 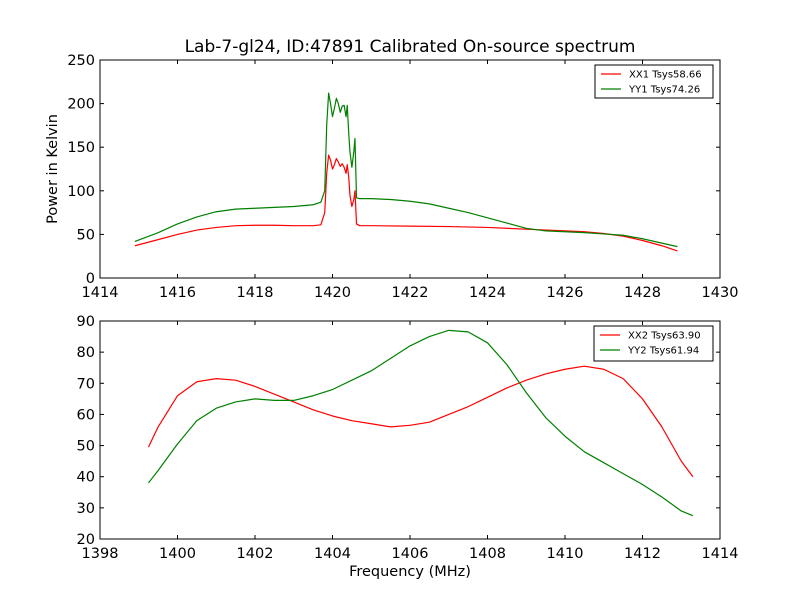 What do you see at coordinates (100, 554) in the screenshot?
I see `x-tick-label: 1398` at bounding box center [100, 554].